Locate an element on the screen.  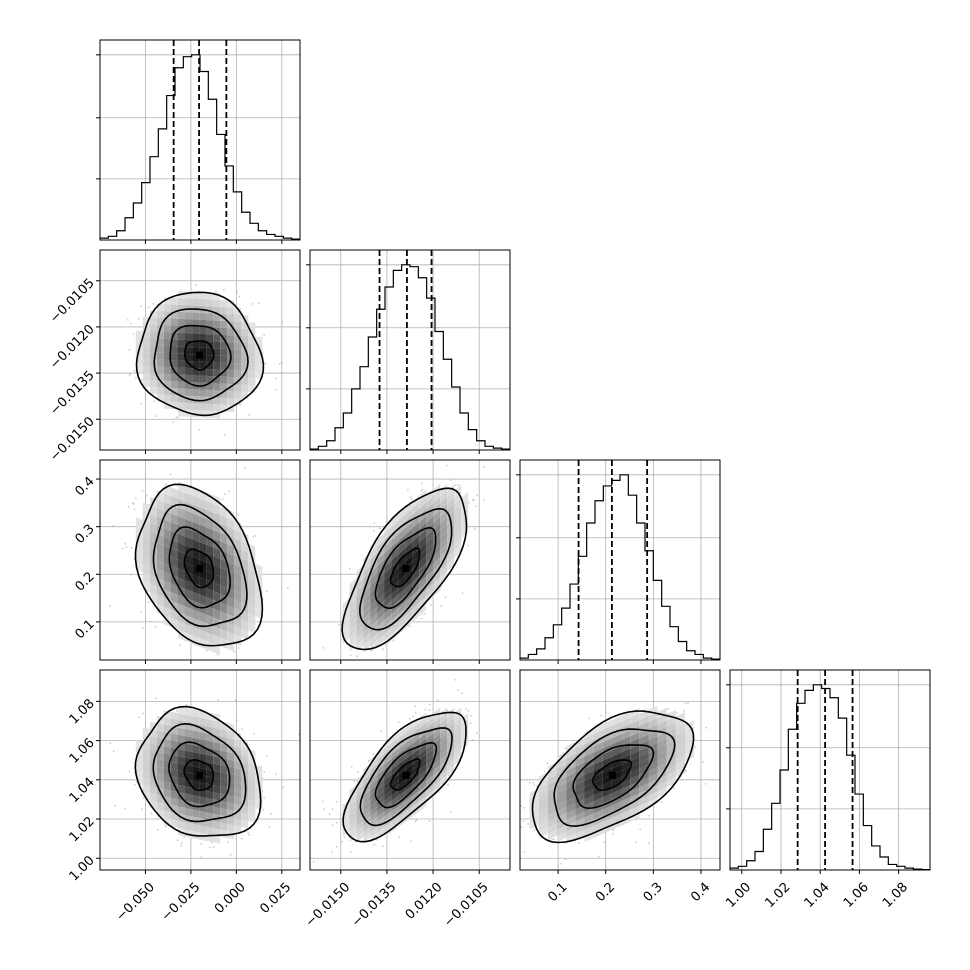
y-tick-label: 0.1 is located at coordinates (84, 629).